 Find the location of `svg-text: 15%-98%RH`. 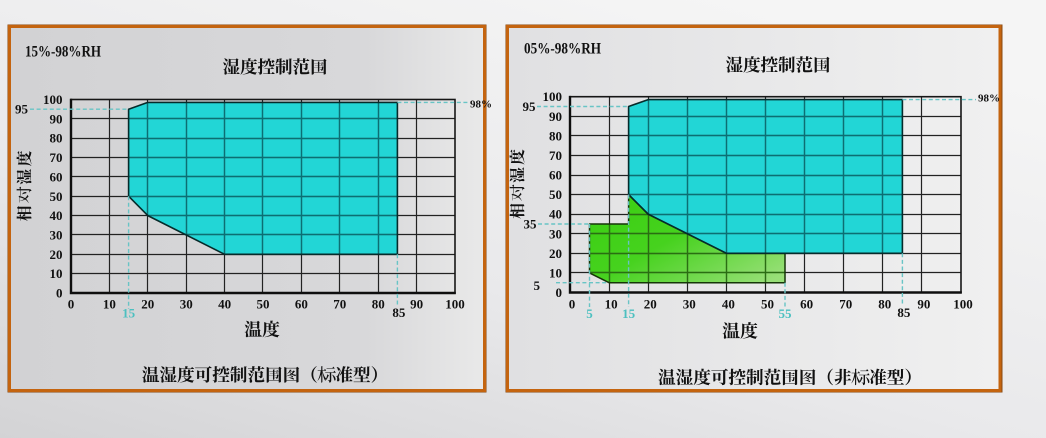

svg-text: 15%-98%RH is located at coordinates (63, 52).